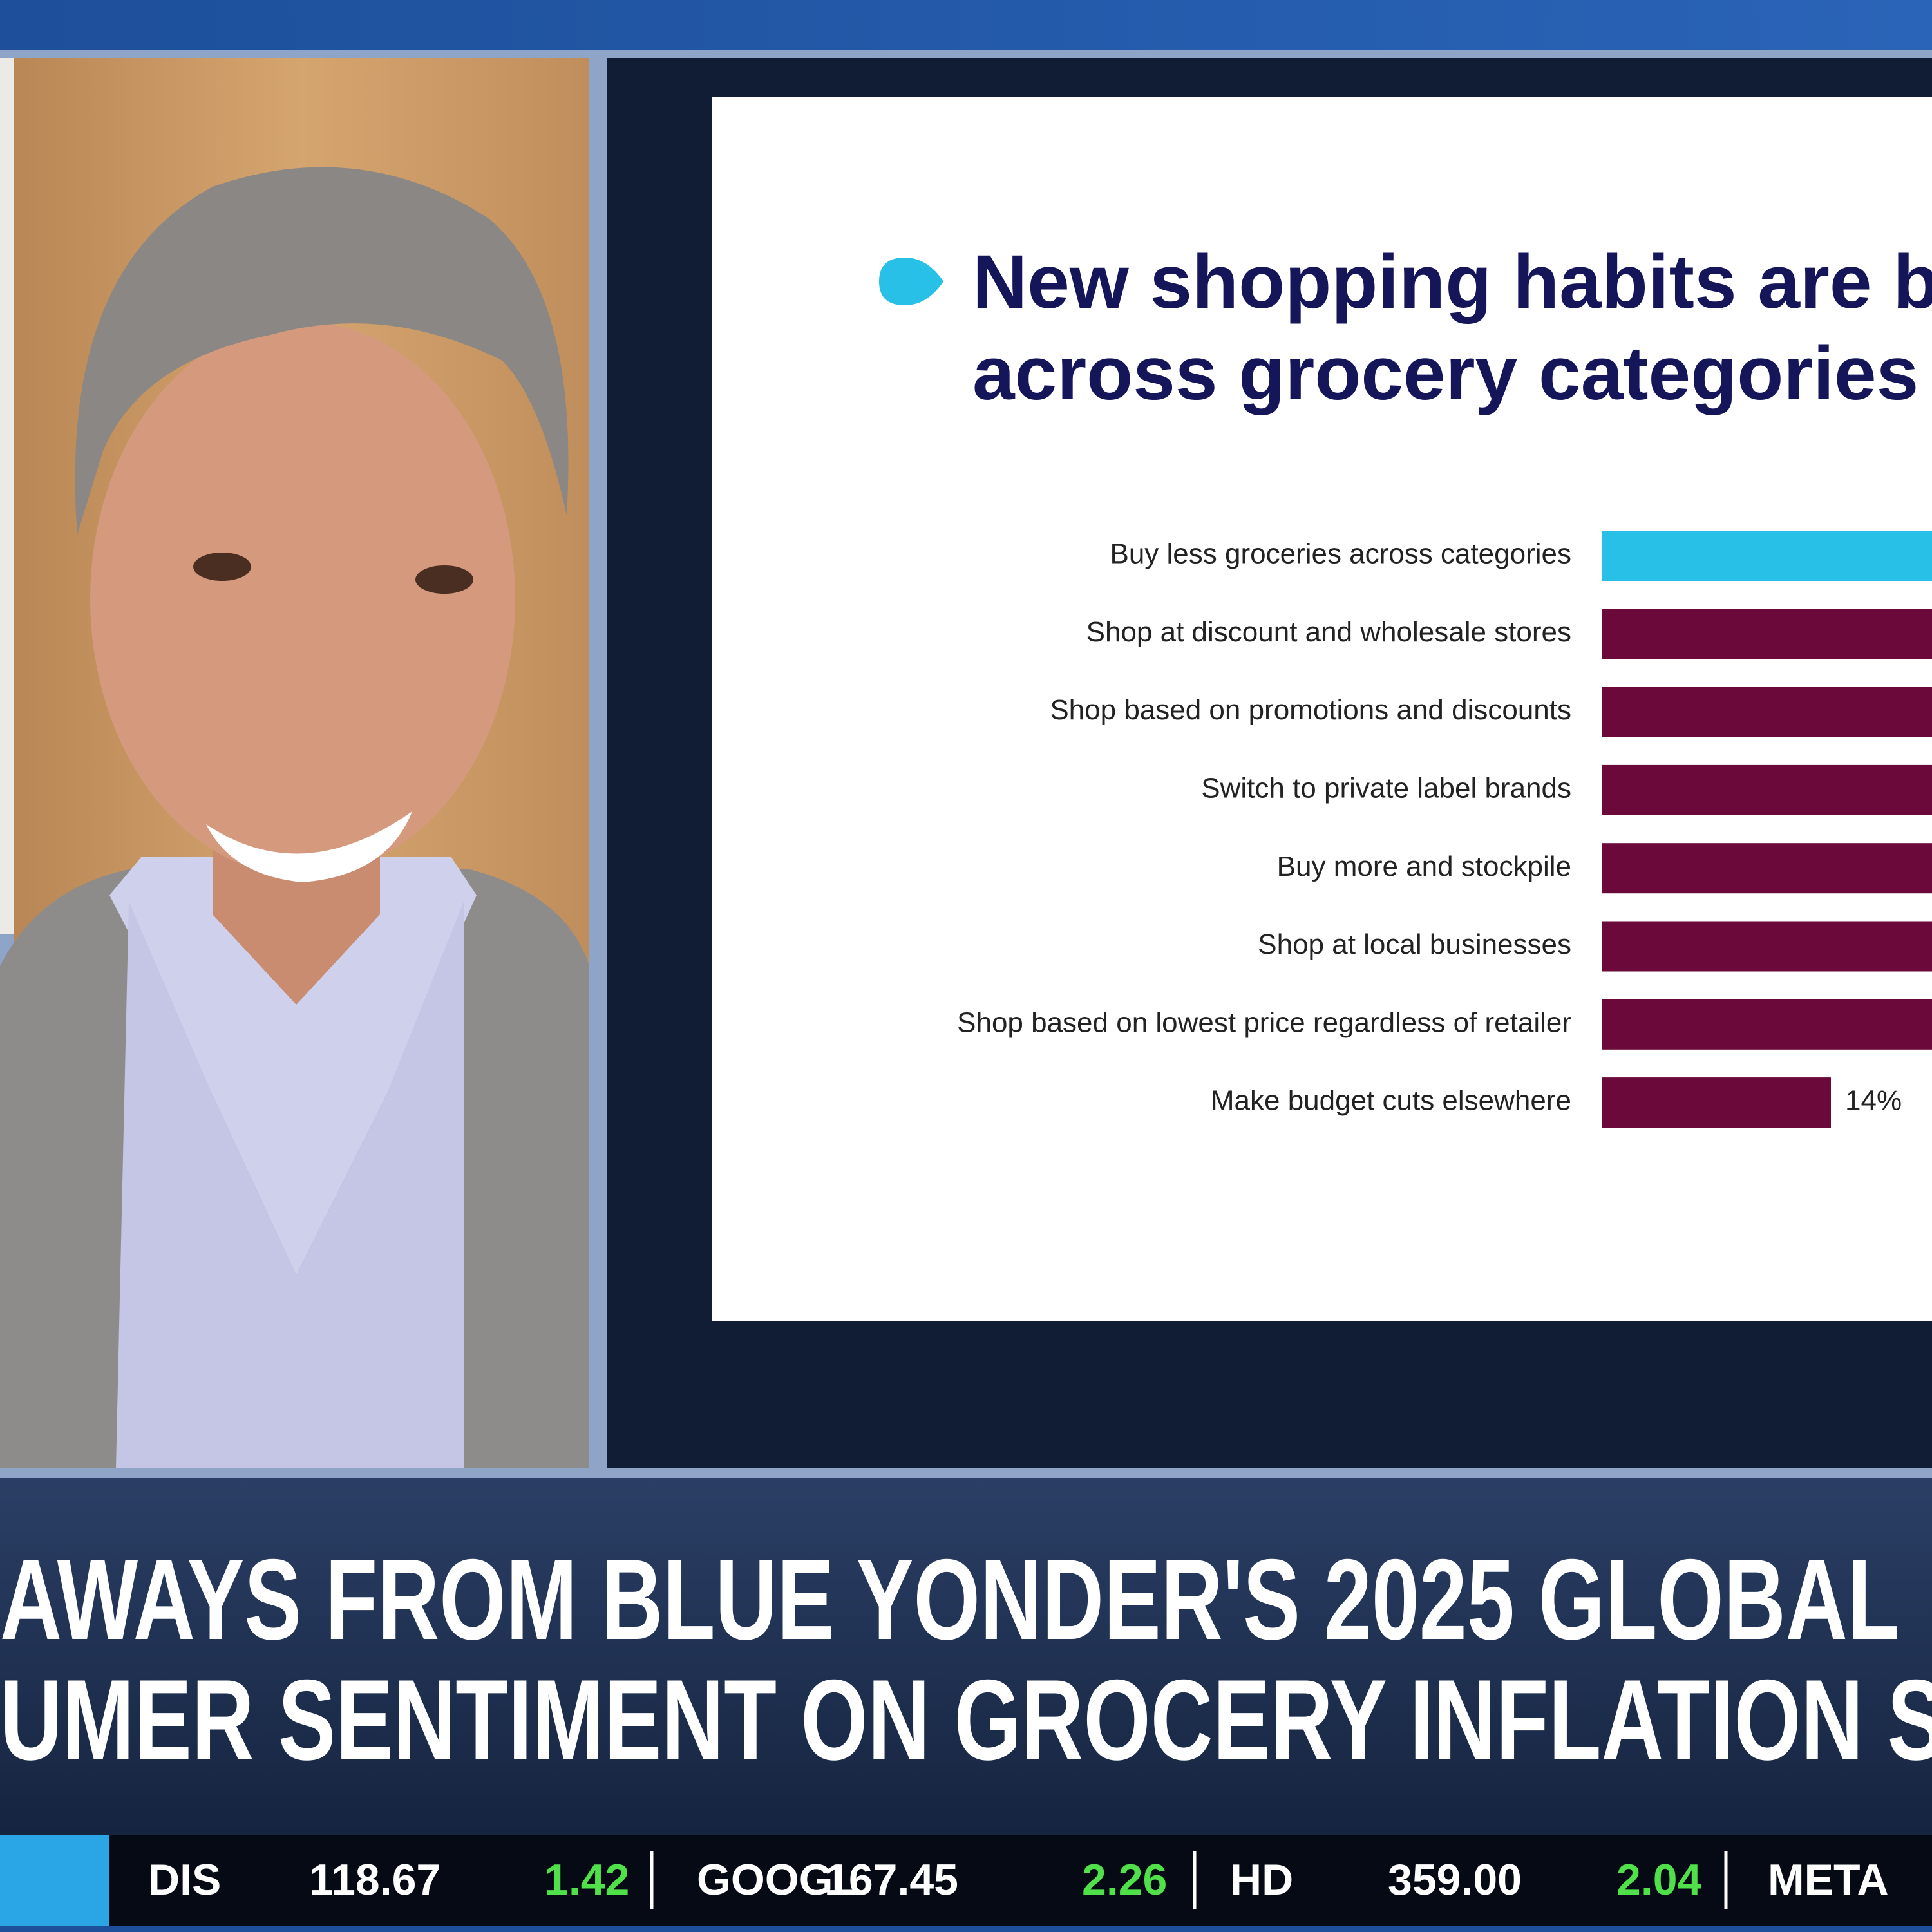 The width and height of the screenshot is (1932, 1932). Describe the element at coordinates (1391, 1101) in the screenshot. I see `bar-label: Make budget cuts elsewhere` at that location.